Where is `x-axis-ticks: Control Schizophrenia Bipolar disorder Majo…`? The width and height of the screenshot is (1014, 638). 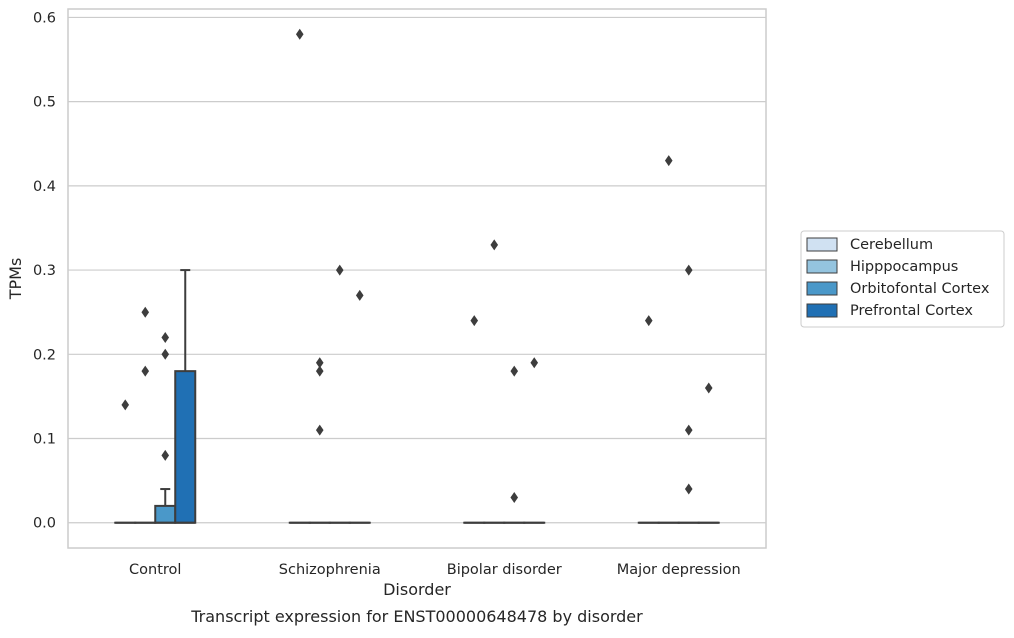 x-axis-ticks: Control Schizophrenia Bipolar disorder Majo… is located at coordinates (435, 570).